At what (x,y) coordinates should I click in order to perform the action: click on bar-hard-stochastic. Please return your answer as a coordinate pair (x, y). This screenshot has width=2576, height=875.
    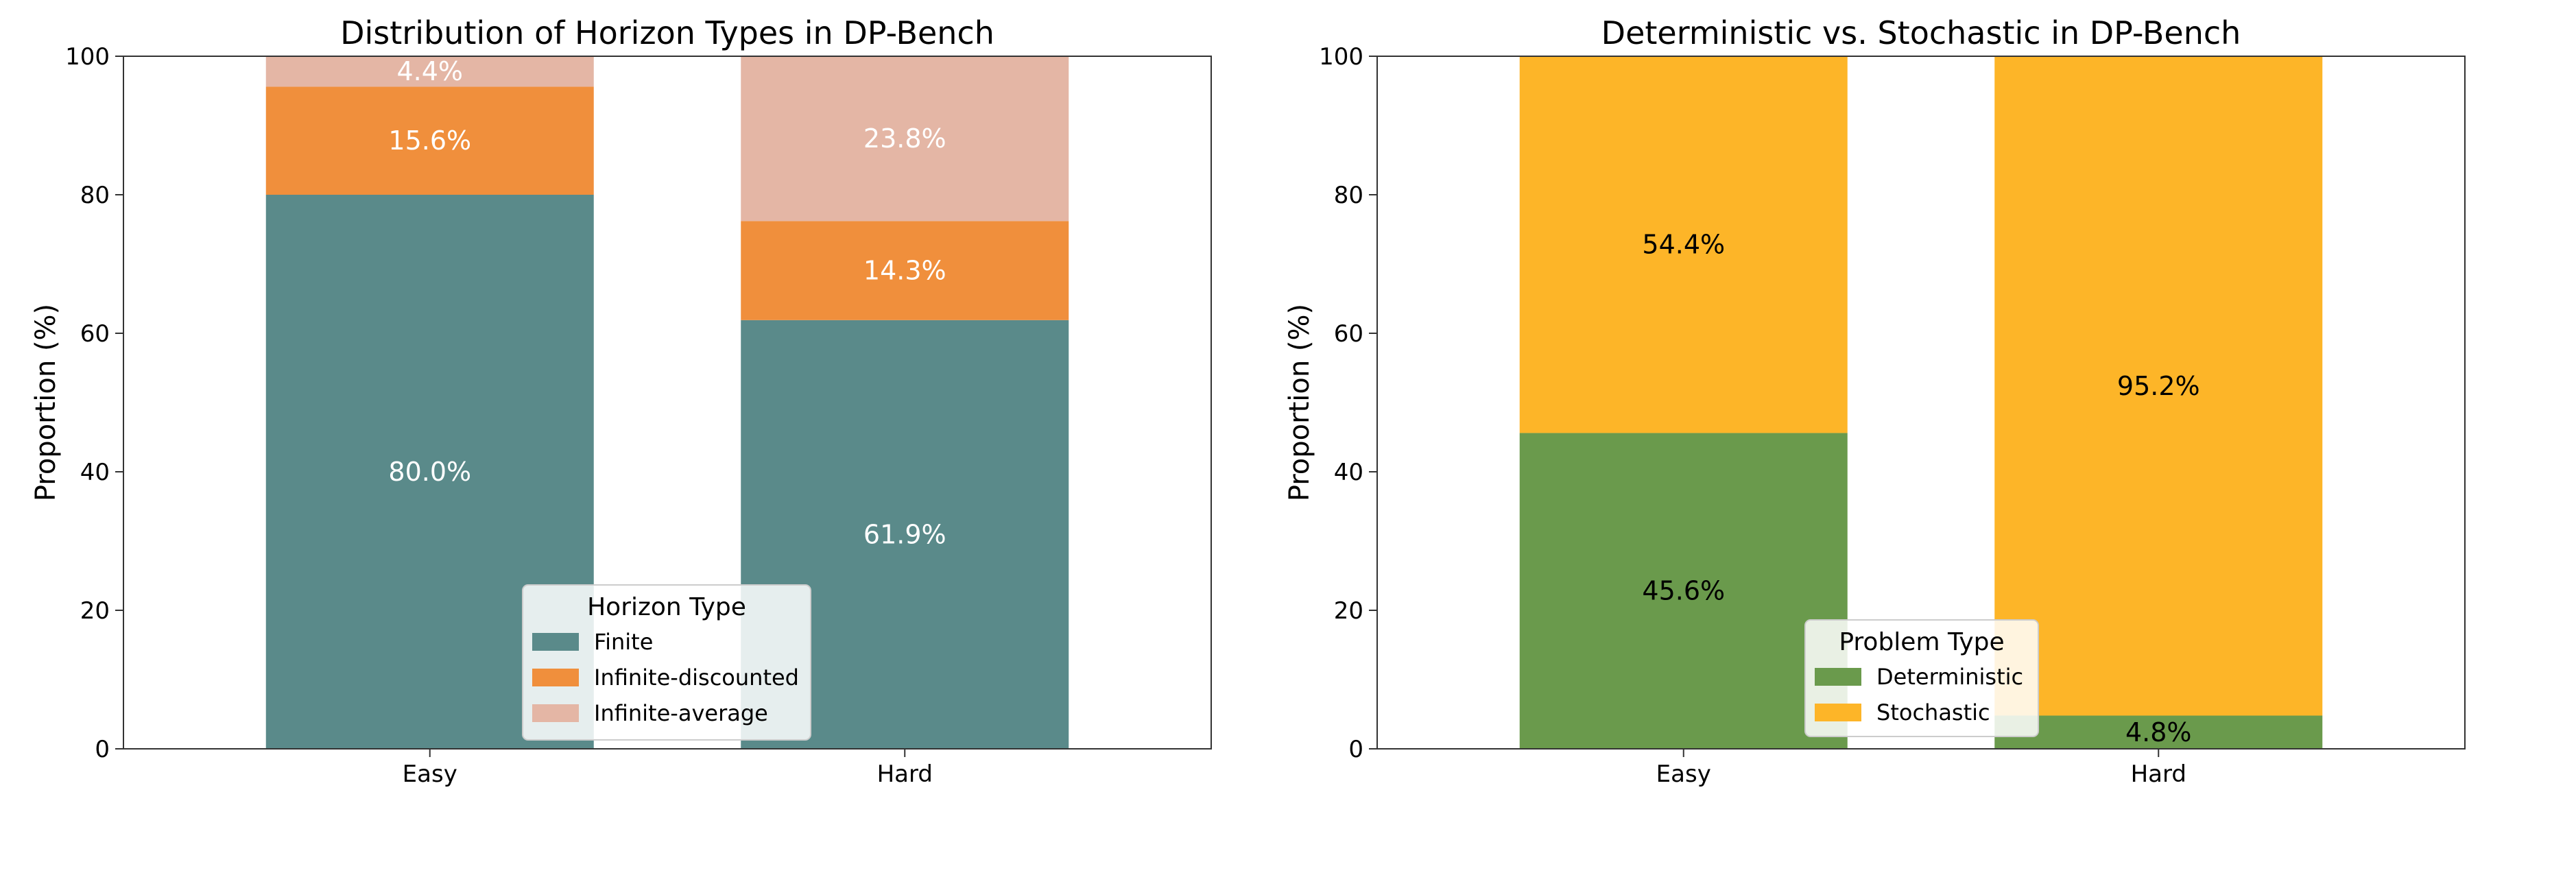
    Looking at the image, I should click on (2158, 386).